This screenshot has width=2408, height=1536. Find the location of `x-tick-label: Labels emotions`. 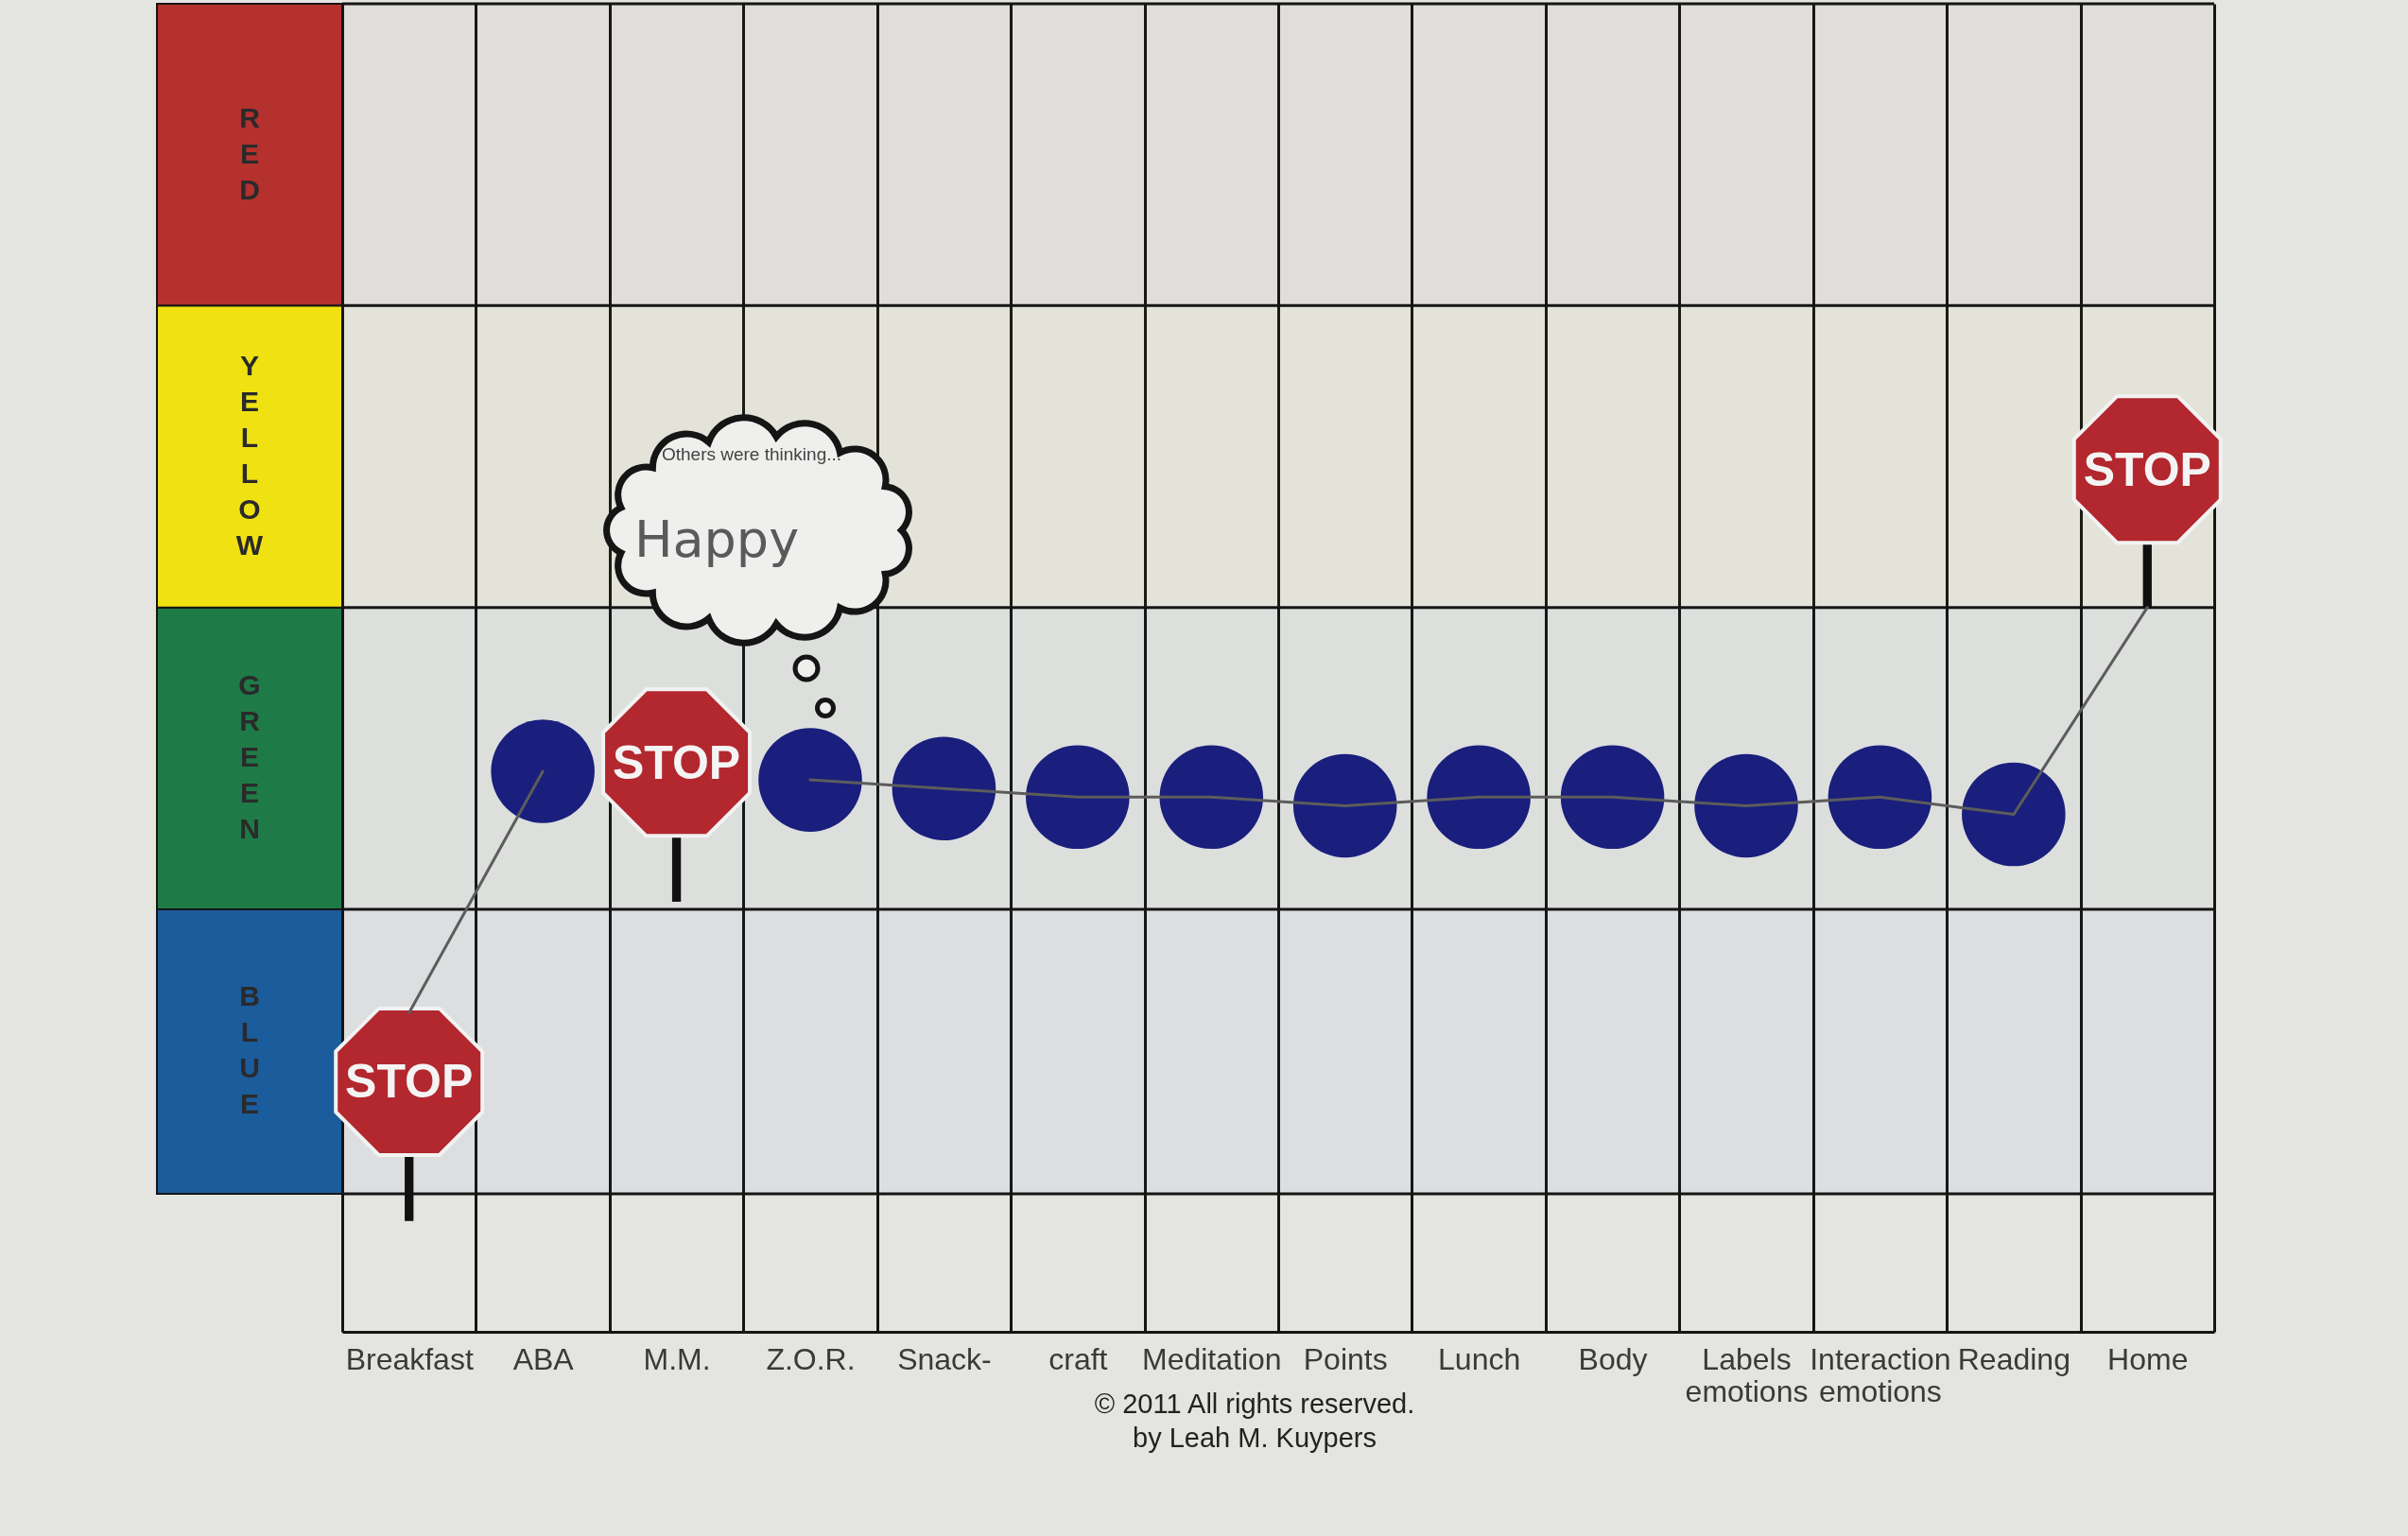

x-tick-label: Labels emotions is located at coordinates (1747, 1374).